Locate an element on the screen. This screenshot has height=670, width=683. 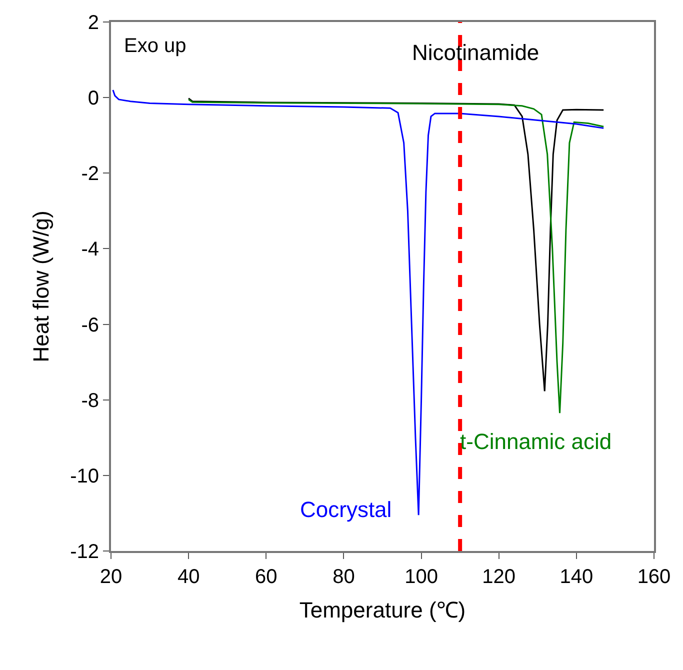
y-tick-label: -10 is located at coordinates (84, 476).